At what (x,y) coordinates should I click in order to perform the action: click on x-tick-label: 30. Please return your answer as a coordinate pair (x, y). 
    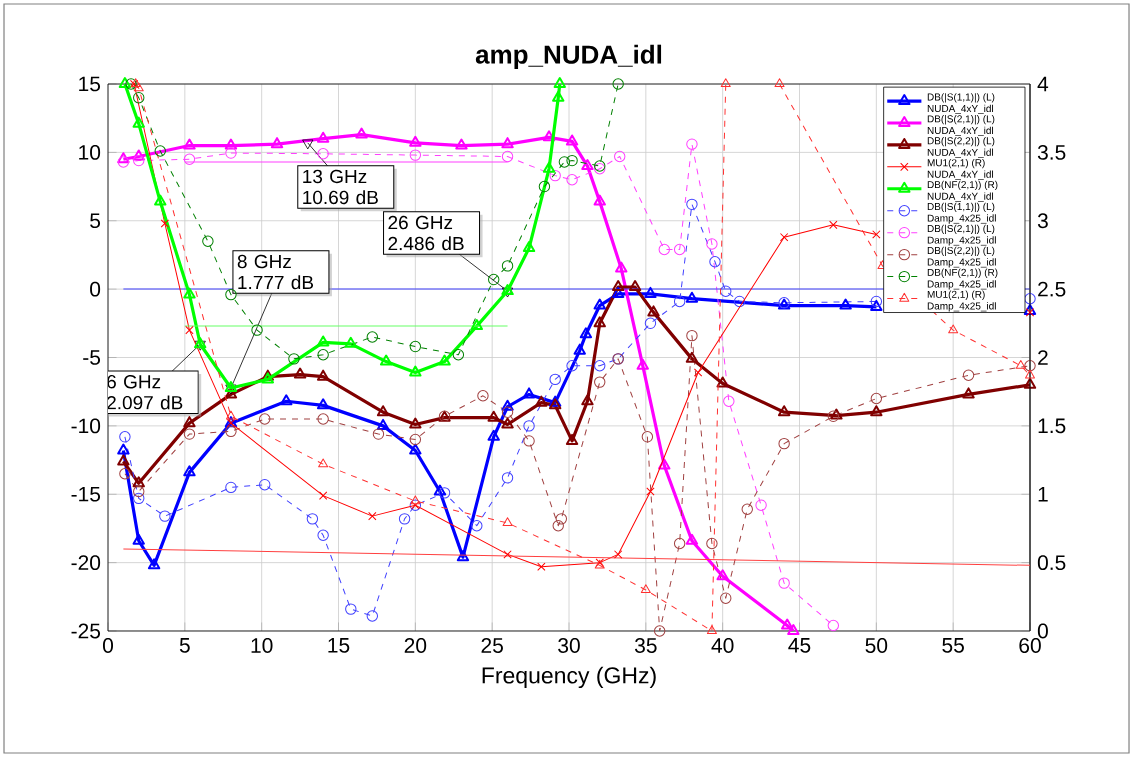
    Looking at the image, I should click on (569, 645).